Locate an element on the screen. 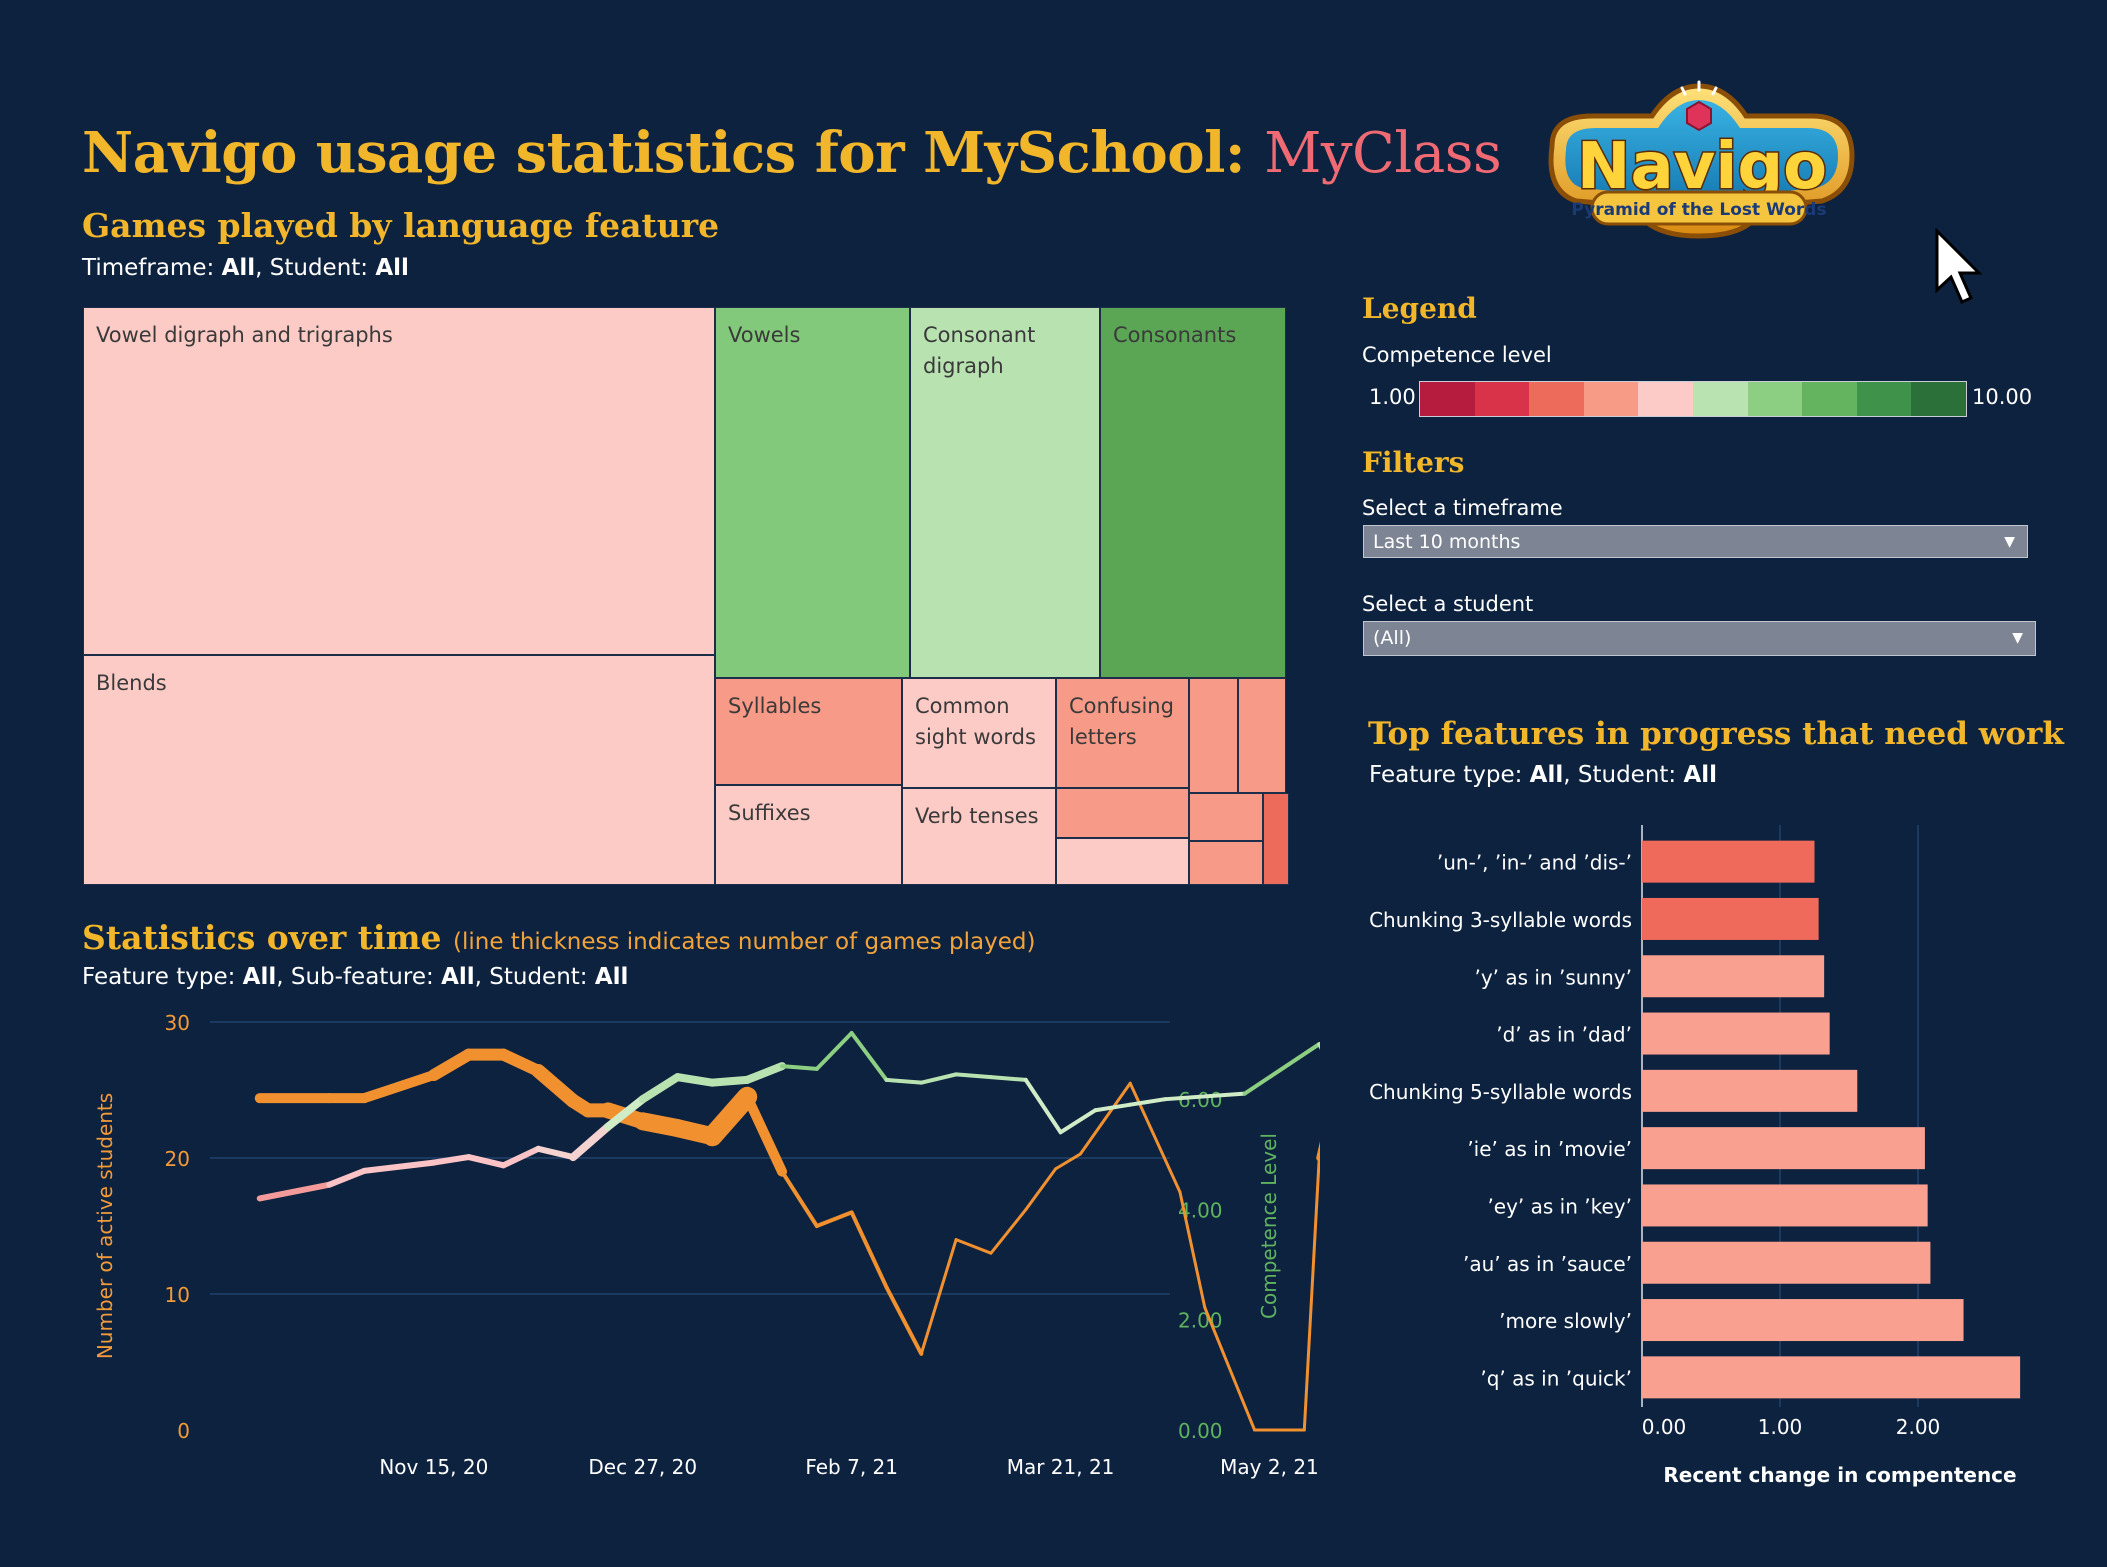 The image size is (2107, 1567). y-left-tick-label: 10 is located at coordinates (177, 1295).